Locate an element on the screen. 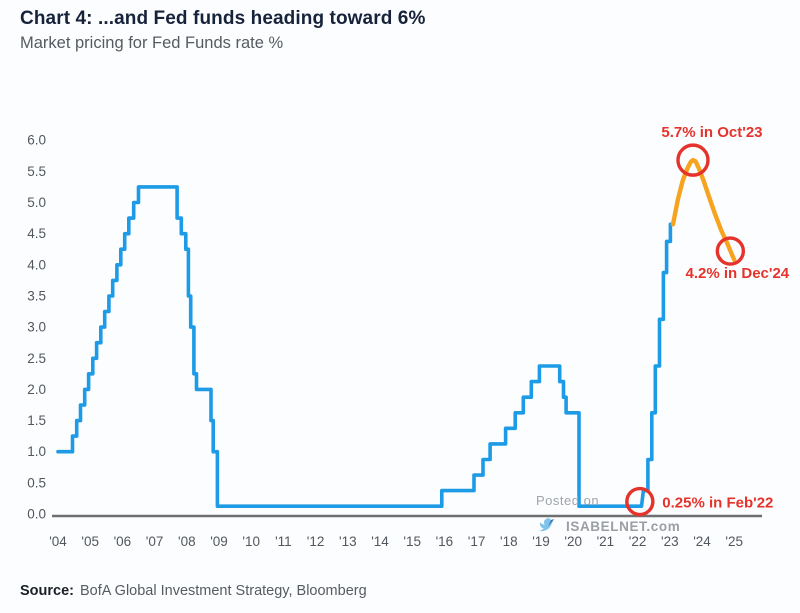  x-tick-label: '13 is located at coordinates (348, 541).